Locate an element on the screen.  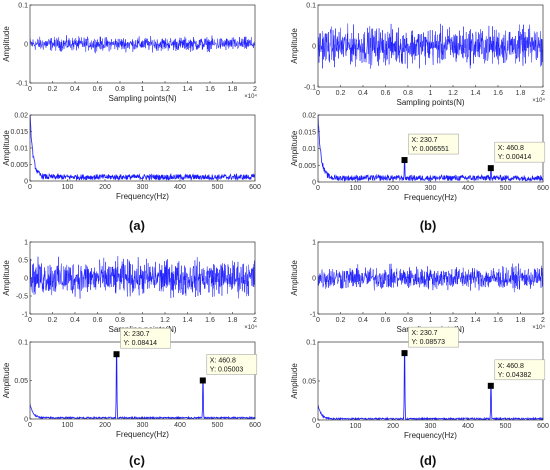
y-tick-label: -0.1 is located at coordinates (22, 84).